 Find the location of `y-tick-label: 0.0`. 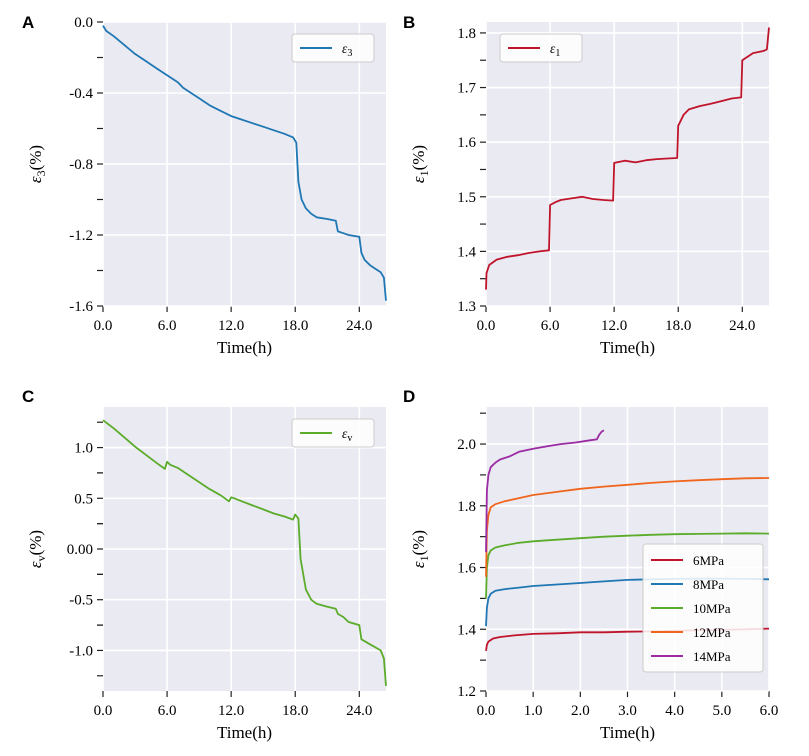

y-tick-label: 0.0 is located at coordinates (83, 23).